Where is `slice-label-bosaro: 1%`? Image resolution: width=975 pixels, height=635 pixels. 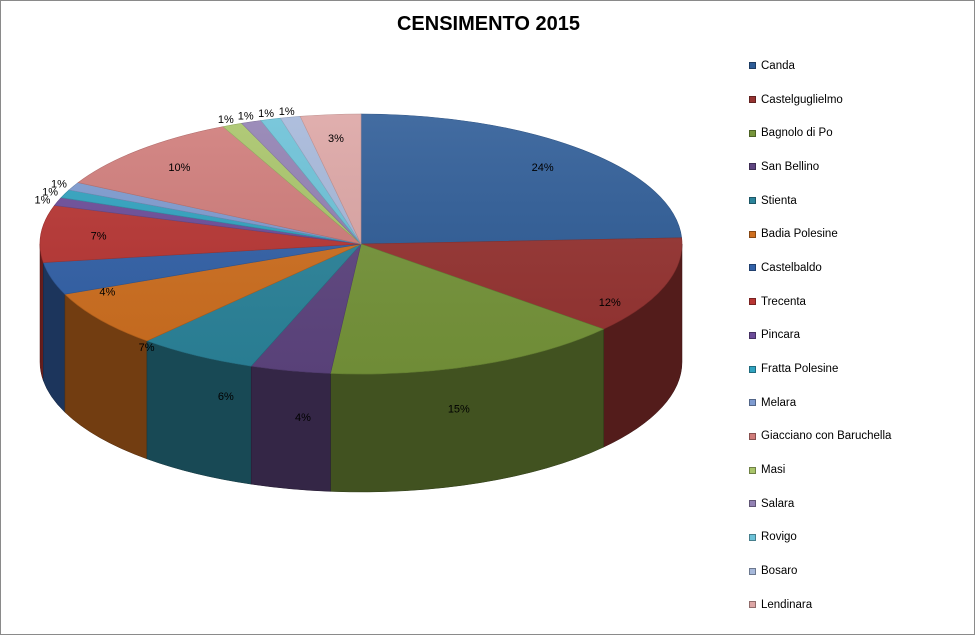
slice-label-bosaro: 1% is located at coordinates (287, 112).